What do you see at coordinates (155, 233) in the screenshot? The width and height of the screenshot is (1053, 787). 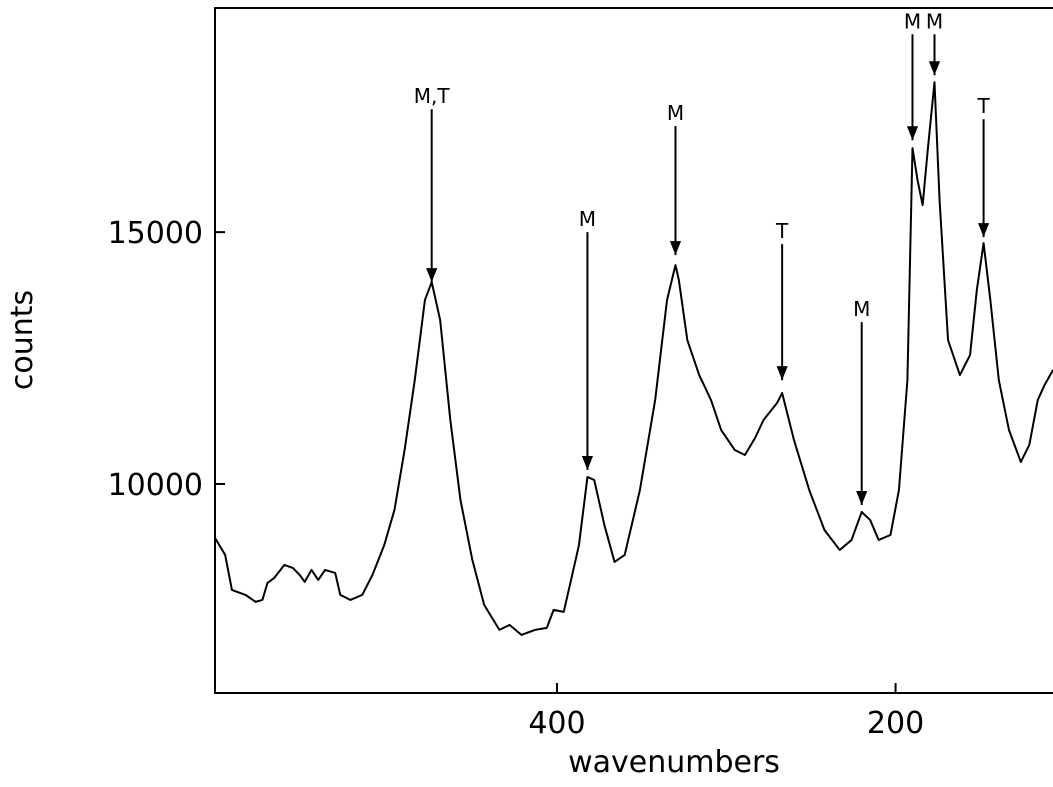 I see `y-tick-label: 15000` at bounding box center [155, 233].